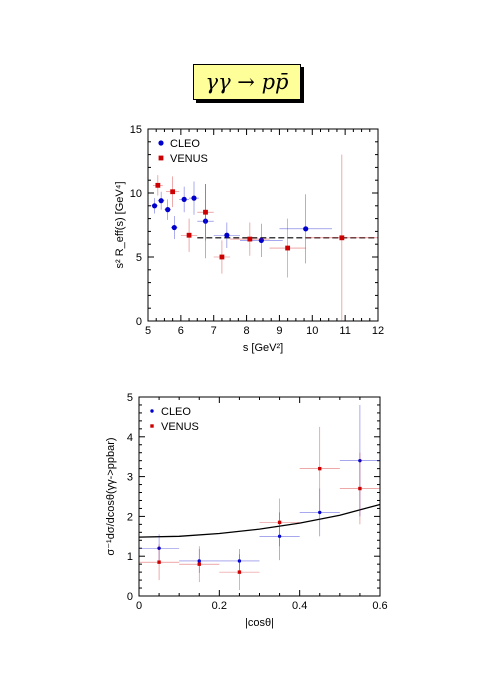 Image resolution: width=494 pixels, height=700 pixels. Describe the element at coordinates (120, 224) in the screenshot. I see `chart1-y-axis-label: s² R_eff(s) [GeV⁴]` at that location.